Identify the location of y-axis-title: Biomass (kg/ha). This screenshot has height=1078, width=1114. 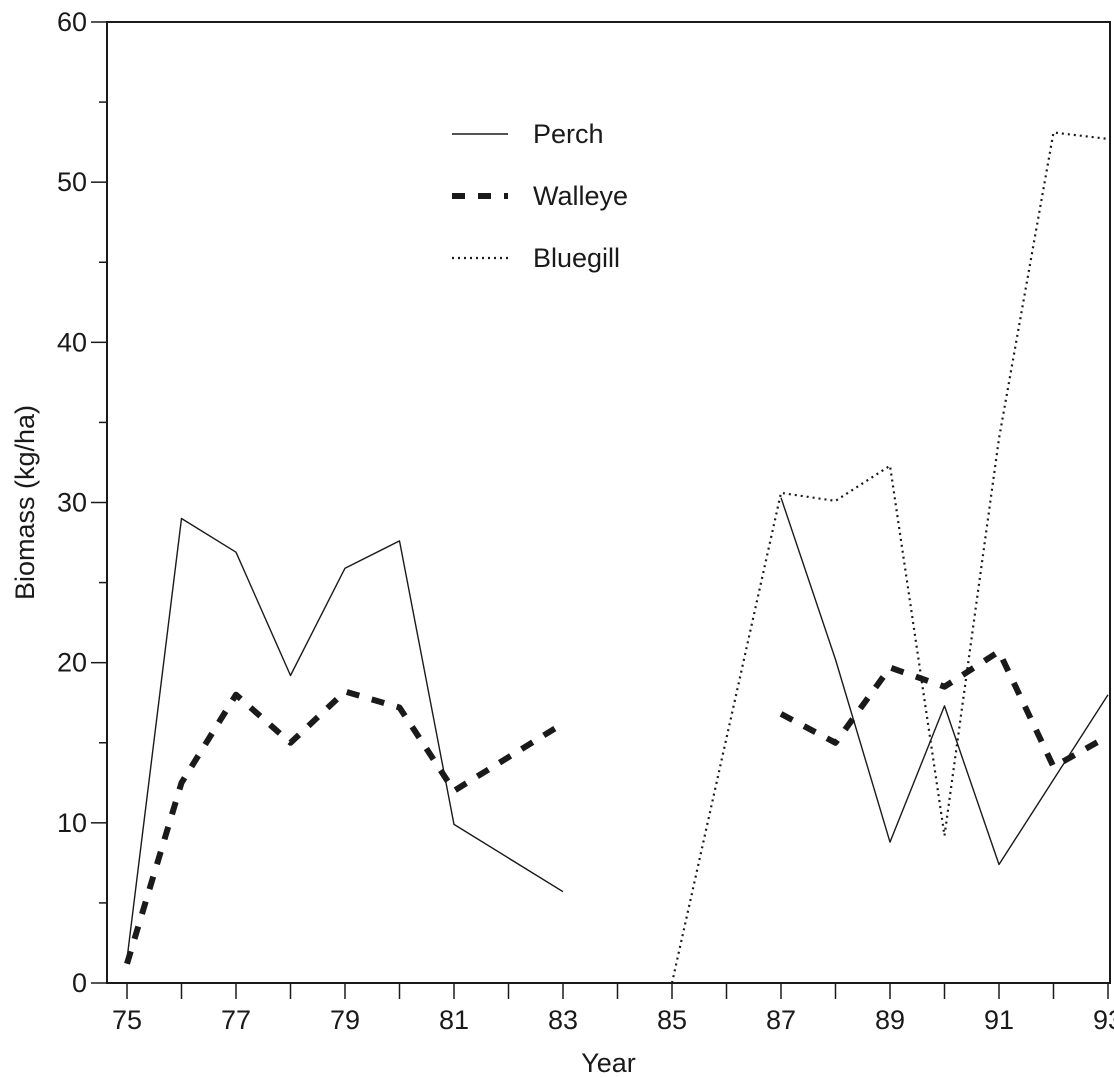
(25, 502).